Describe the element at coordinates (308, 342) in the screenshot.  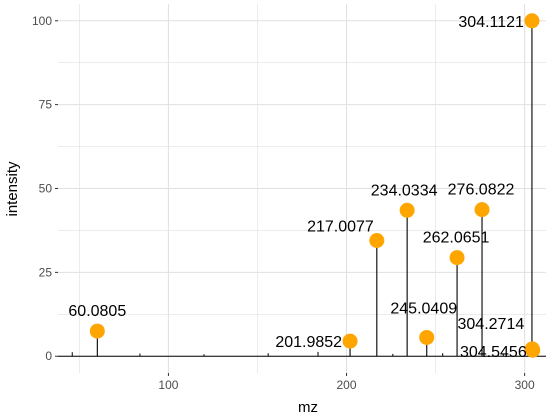
I see `peak-label: 201.9852` at that location.